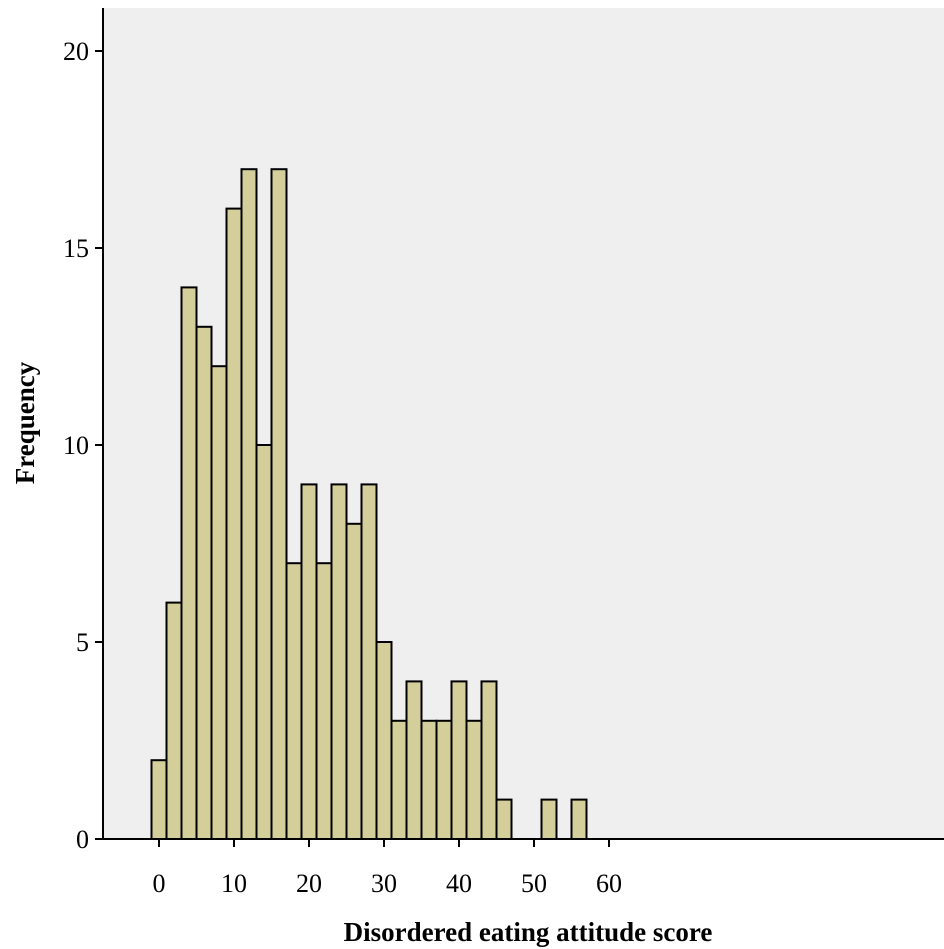  What do you see at coordinates (82, 642) in the screenshot?
I see `y-tick-label: 5` at bounding box center [82, 642].